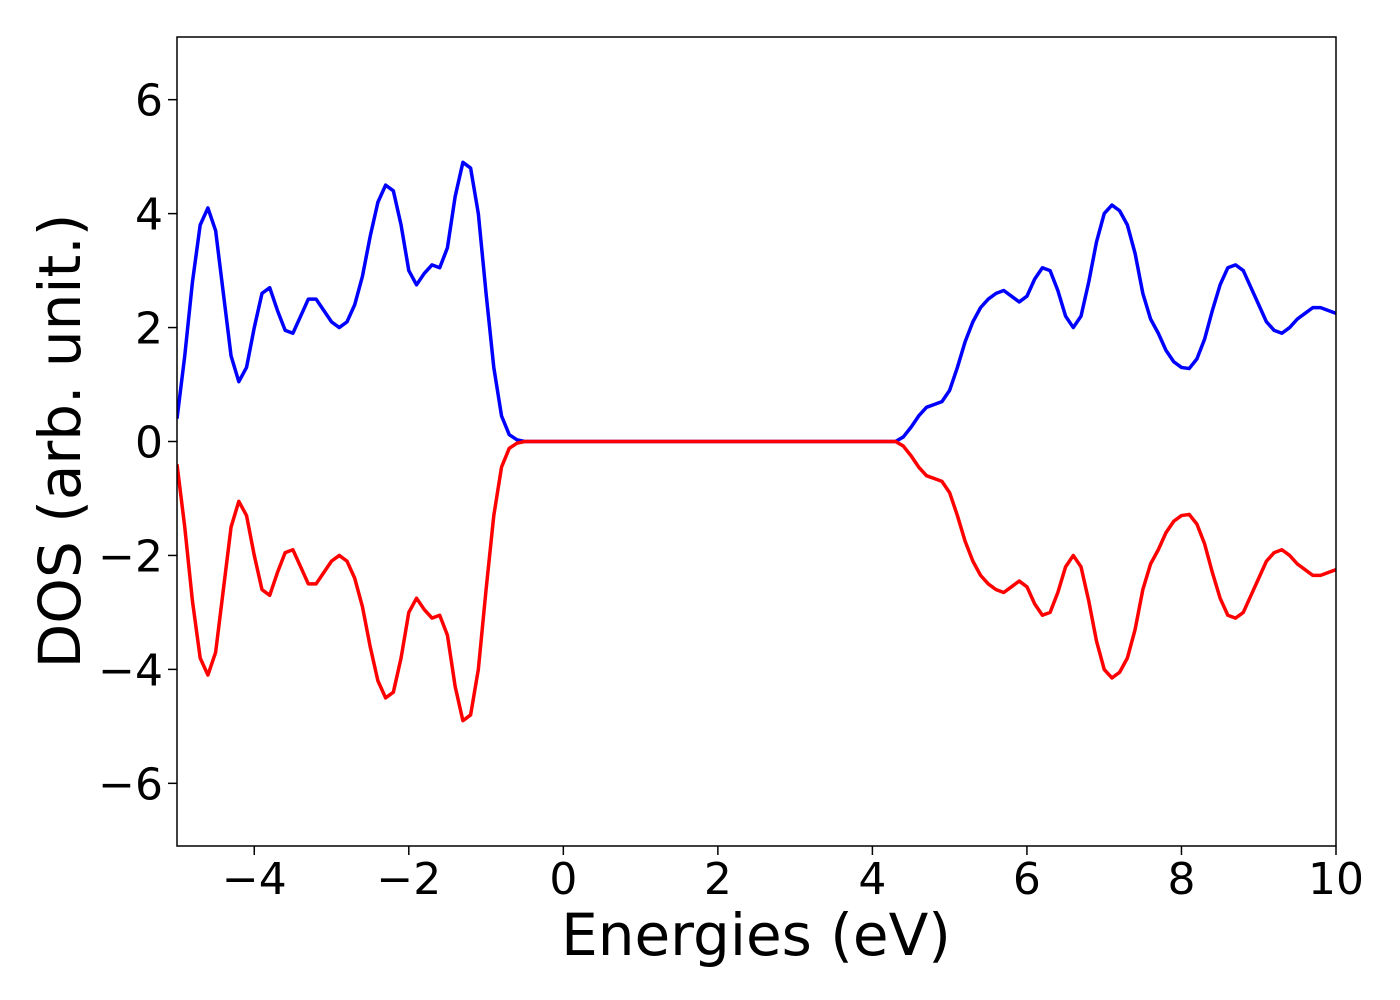  I want to click on x-tick-label: −4, so click(254, 879).